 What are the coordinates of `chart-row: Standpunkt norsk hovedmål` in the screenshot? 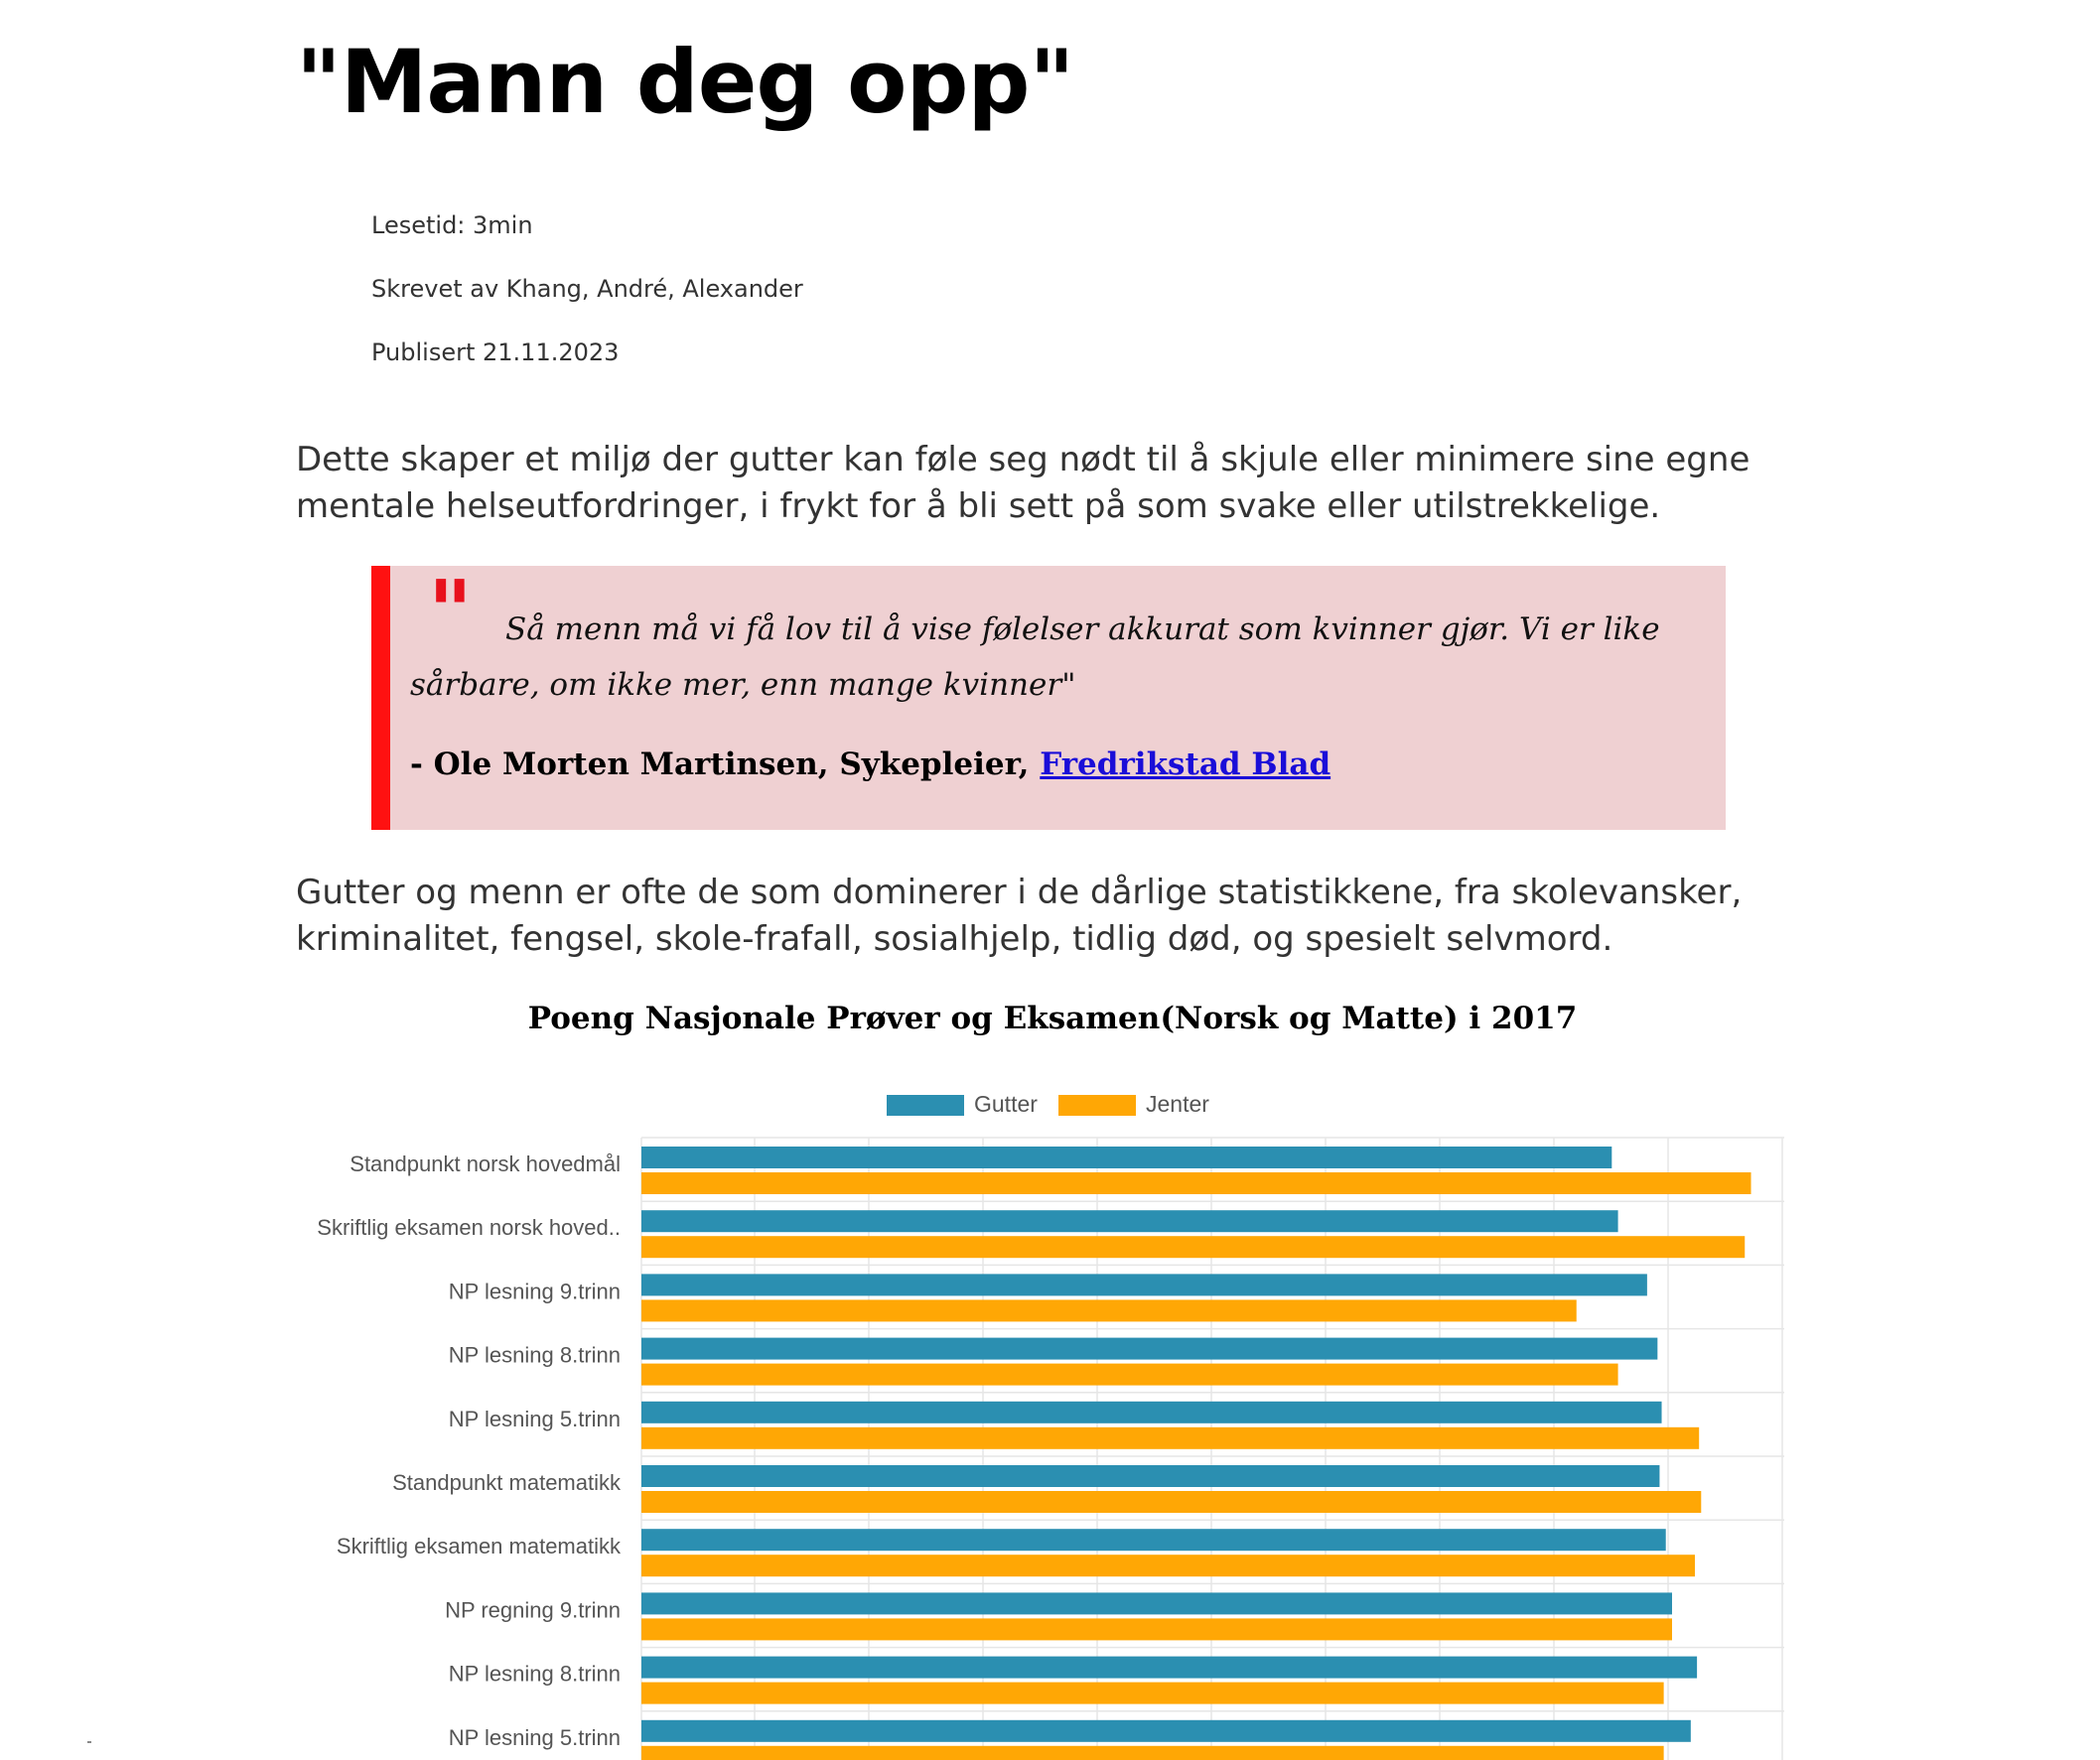 It's located at (1050, 1170).